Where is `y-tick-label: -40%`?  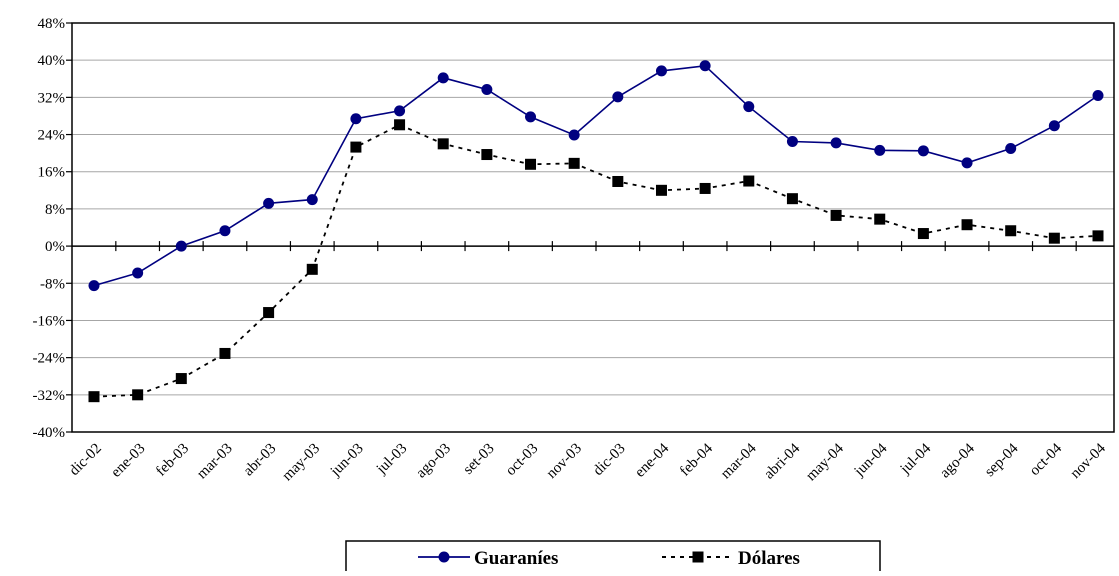
y-tick-label: -40% is located at coordinates (49, 433).